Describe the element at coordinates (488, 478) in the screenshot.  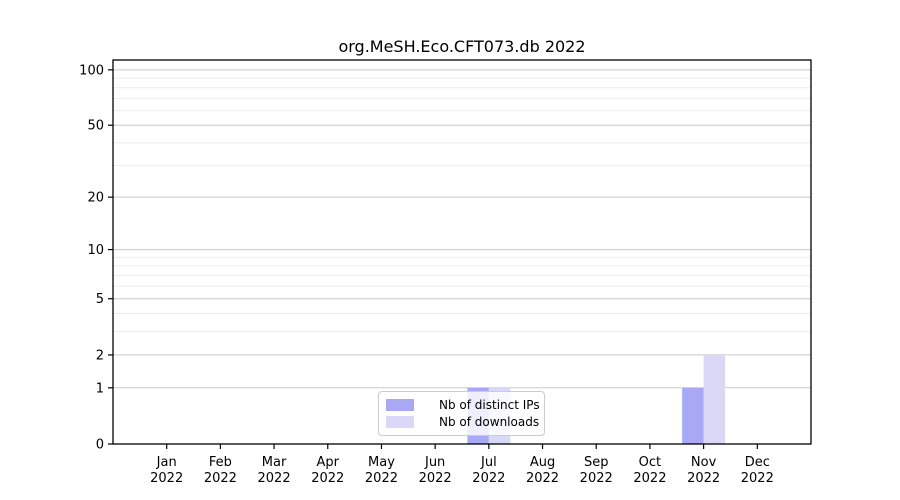
I see `x-tick-label-year-jul: 2022` at that location.